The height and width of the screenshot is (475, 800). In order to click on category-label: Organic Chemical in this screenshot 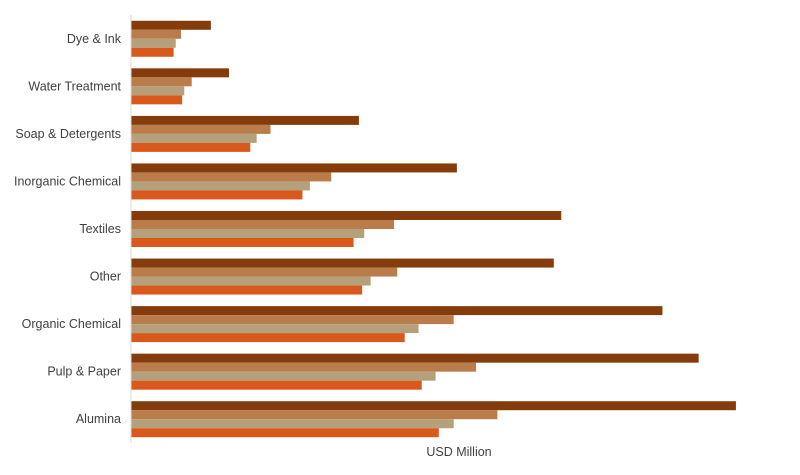, I will do `click(71, 324)`.